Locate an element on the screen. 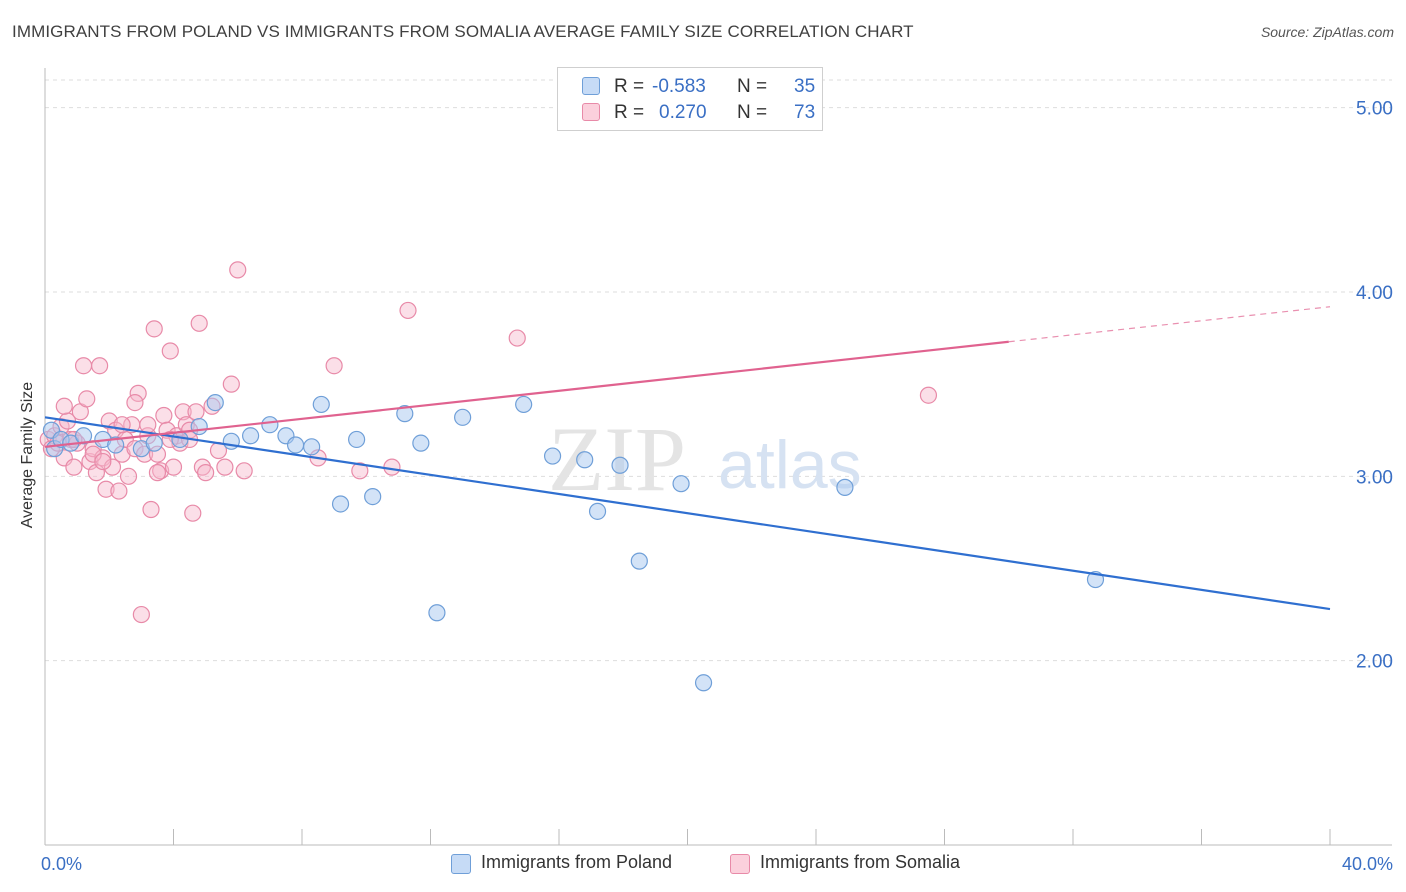  x-tick-label-max: 40.0% is located at coordinates (1367, 864).